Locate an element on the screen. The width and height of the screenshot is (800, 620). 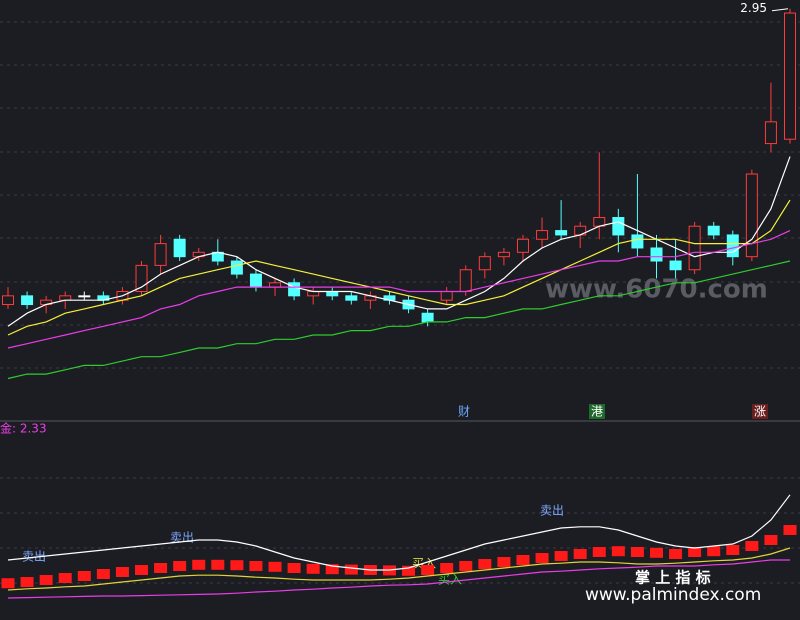
event-tag: 港 is located at coordinates (597, 412).